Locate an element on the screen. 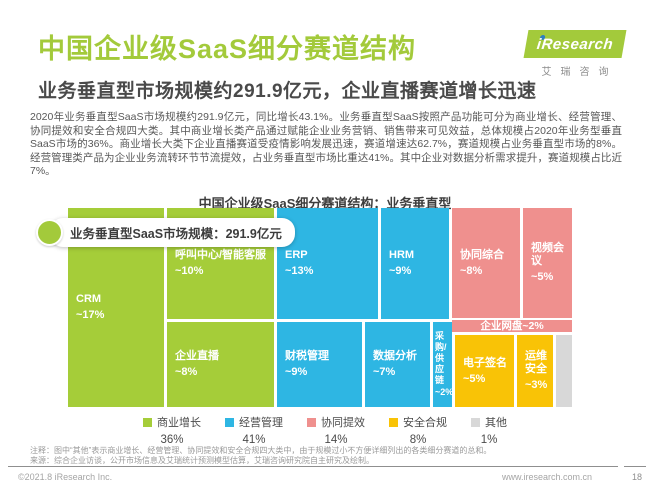 The width and height of the screenshot is (650, 488). footer-copyright: ©2021.8 iResearch Inc. is located at coordinates (65, 477).